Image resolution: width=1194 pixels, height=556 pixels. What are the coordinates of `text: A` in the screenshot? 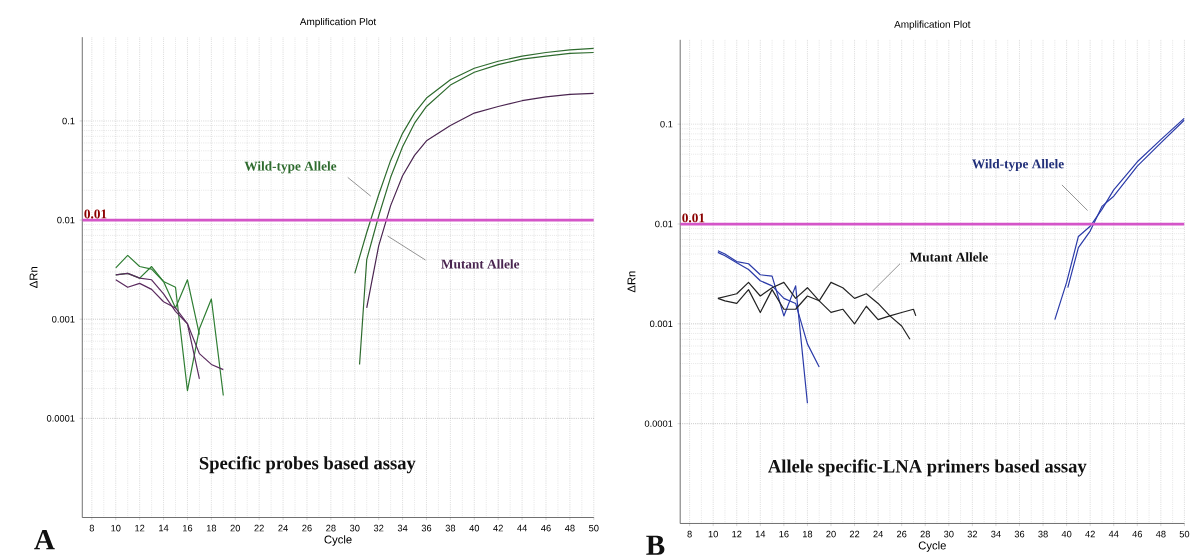 It's located at (44, 539).